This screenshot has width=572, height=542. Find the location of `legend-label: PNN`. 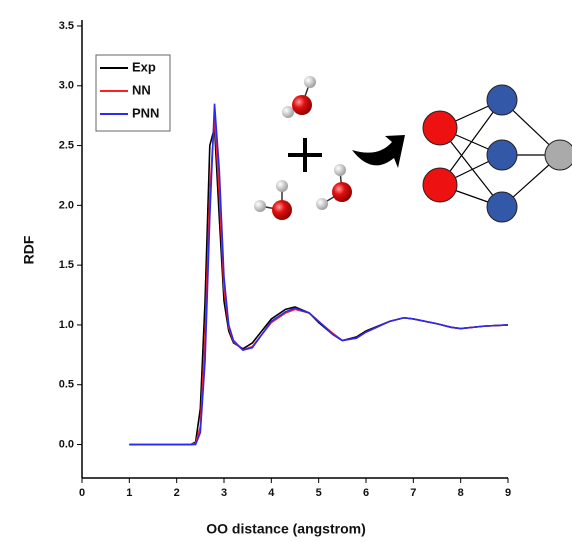

legend-label: PNN is located at coordinates (145, 112).